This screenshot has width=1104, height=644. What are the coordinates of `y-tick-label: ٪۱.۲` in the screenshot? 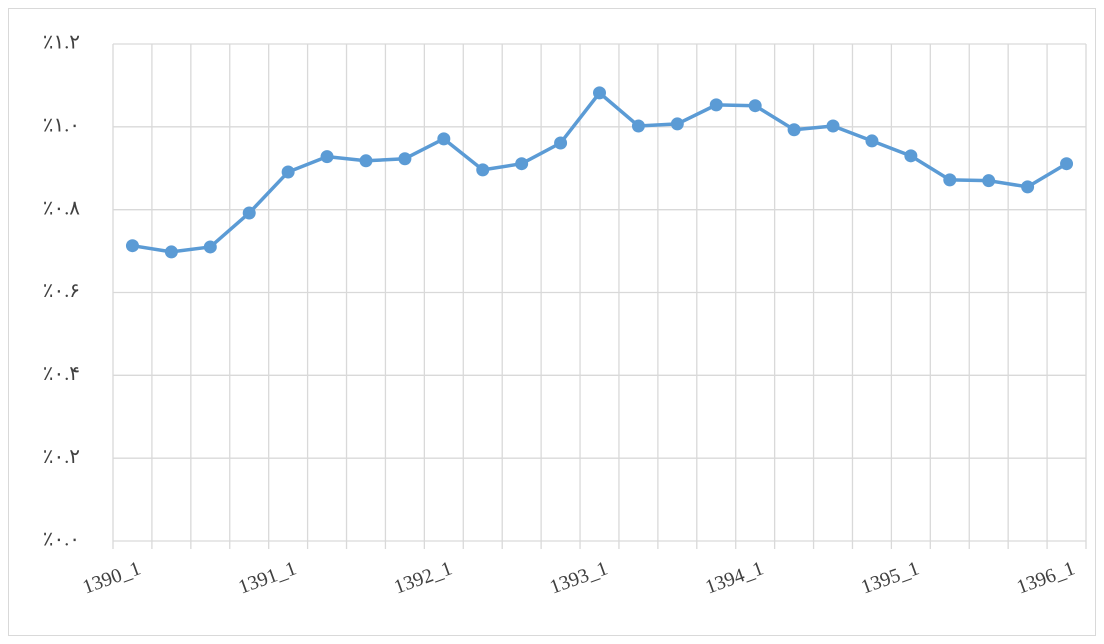 It's located at (61, 43).